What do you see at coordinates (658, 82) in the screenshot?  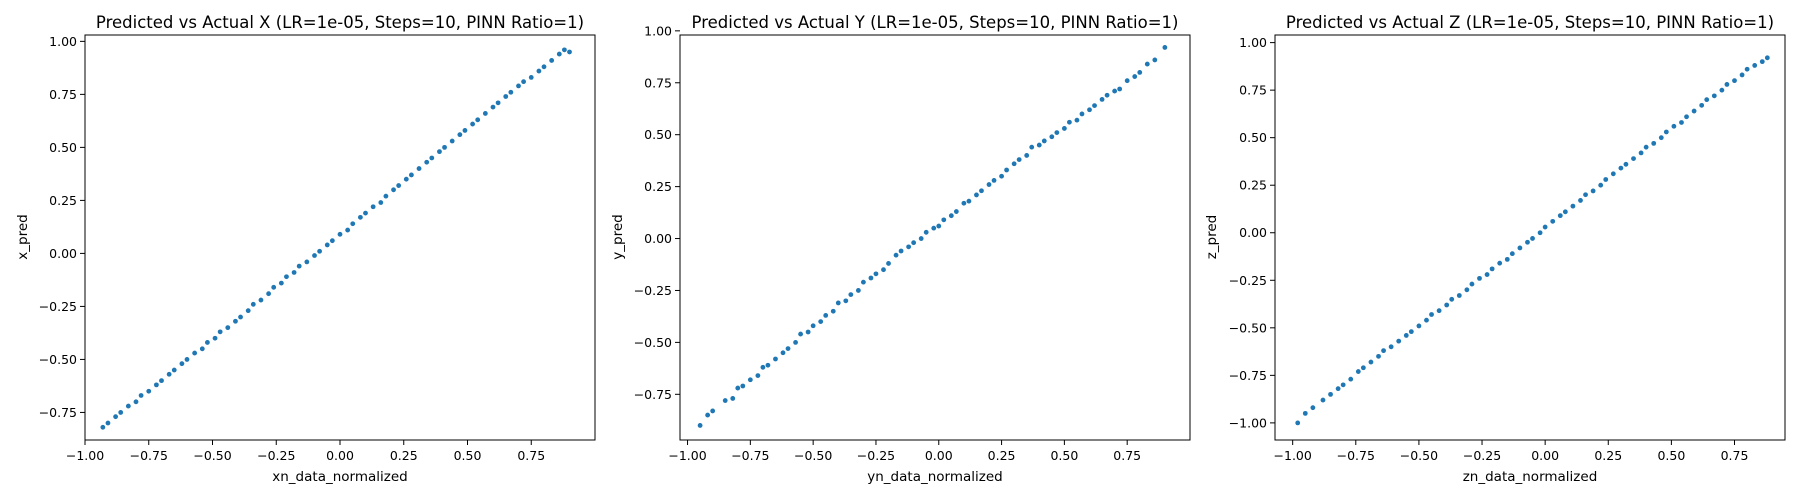 I see `y-tick-label-y: 0.75` at bounding box center [658, 82].